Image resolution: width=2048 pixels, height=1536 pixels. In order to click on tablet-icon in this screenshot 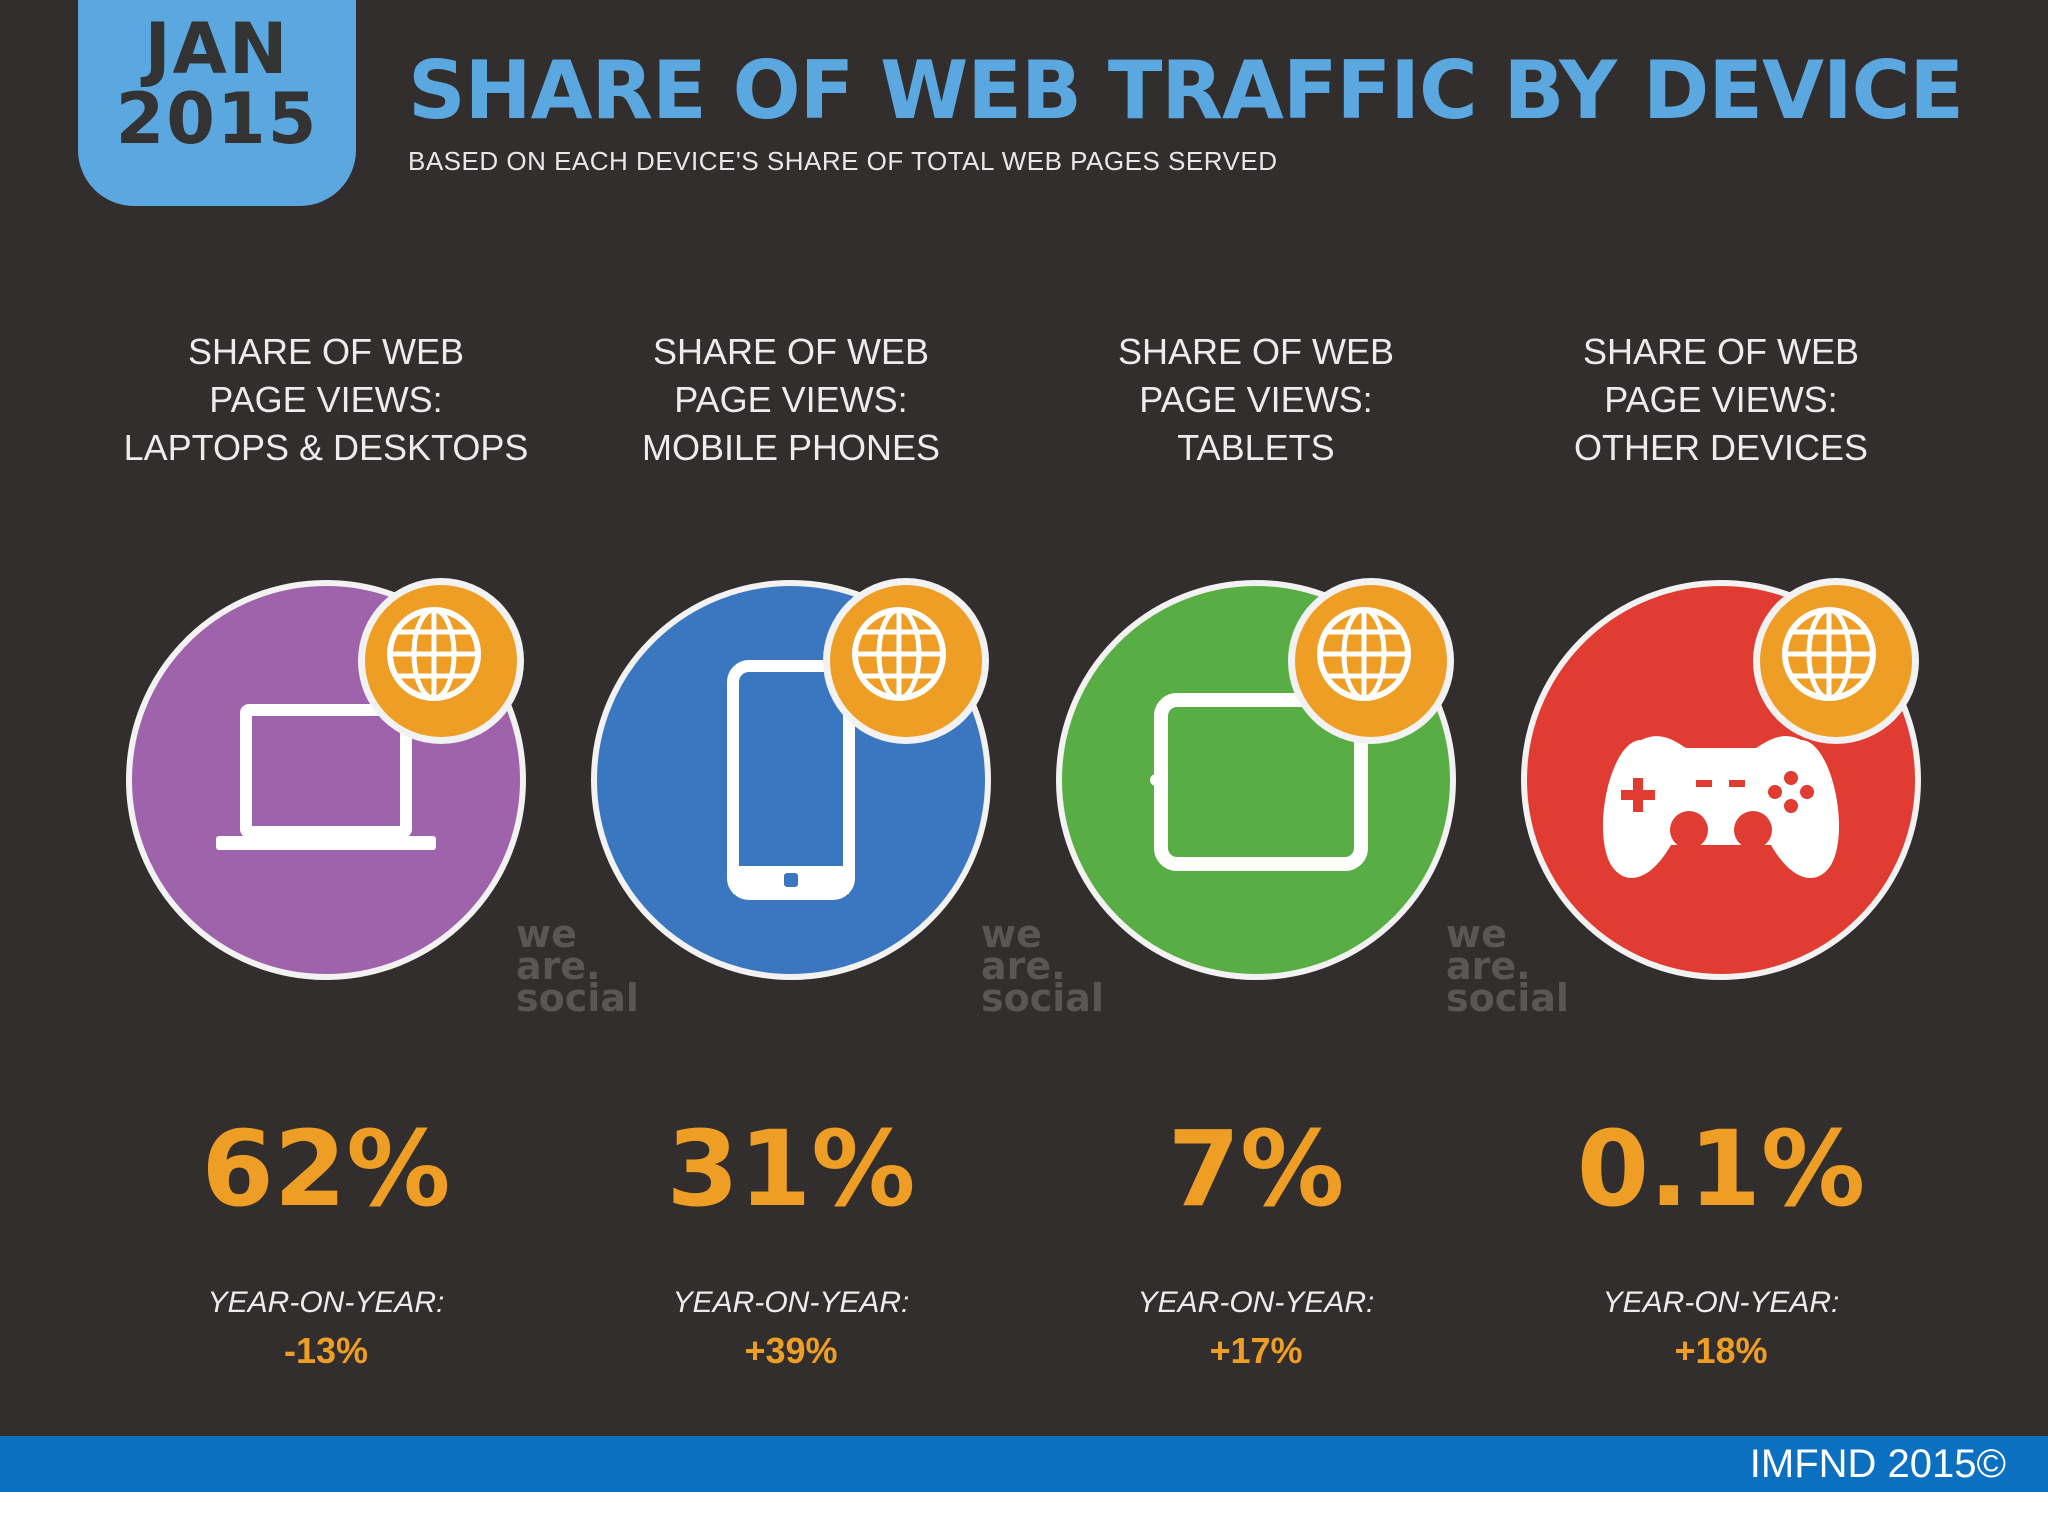, I will do `click(1259, 782)`.